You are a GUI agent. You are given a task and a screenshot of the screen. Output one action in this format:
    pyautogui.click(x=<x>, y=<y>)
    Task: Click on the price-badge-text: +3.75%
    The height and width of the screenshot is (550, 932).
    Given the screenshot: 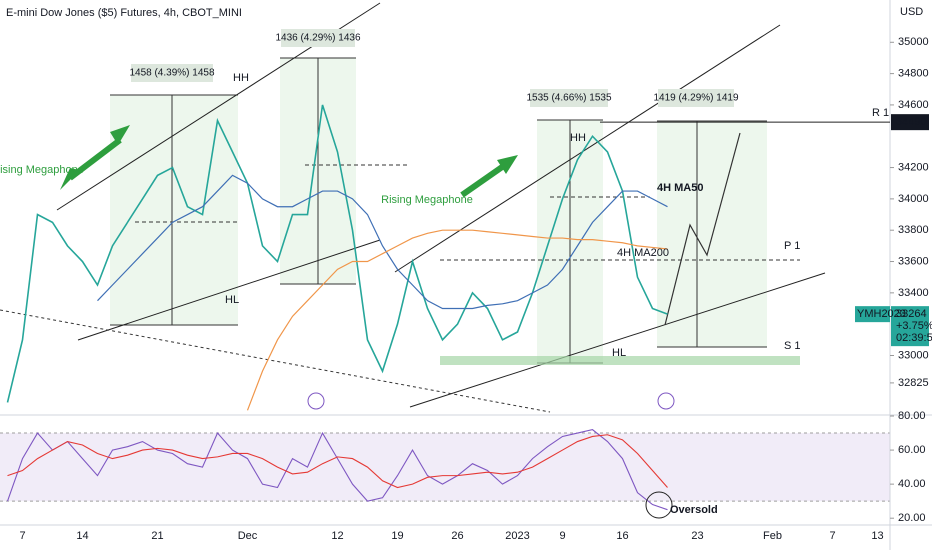 What is the action you would take?
    pyautogui.click(x=914, y=326)
    